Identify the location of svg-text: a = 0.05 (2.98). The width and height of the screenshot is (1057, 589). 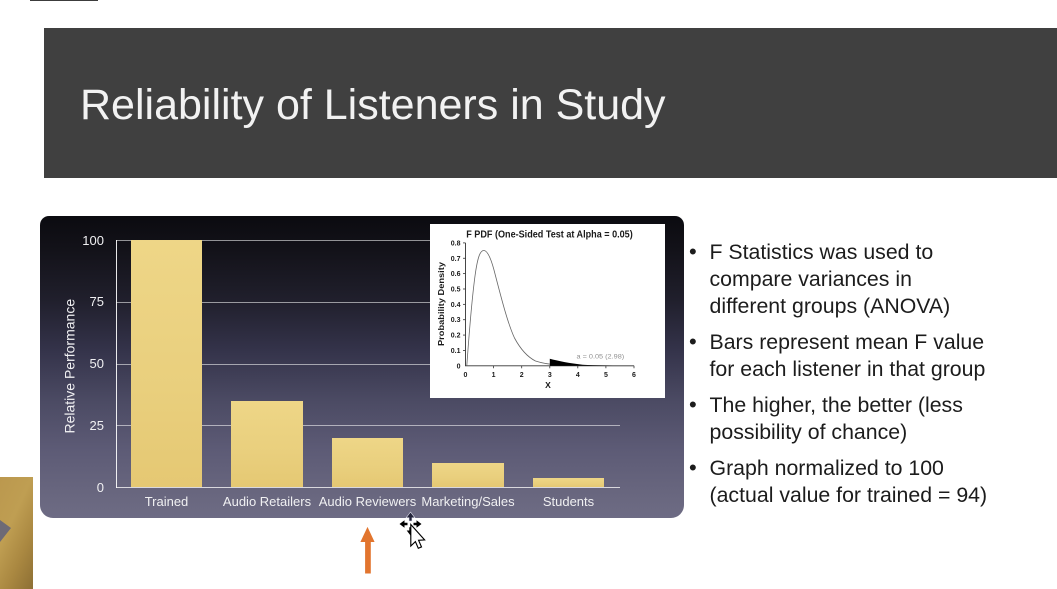
(601, 357).